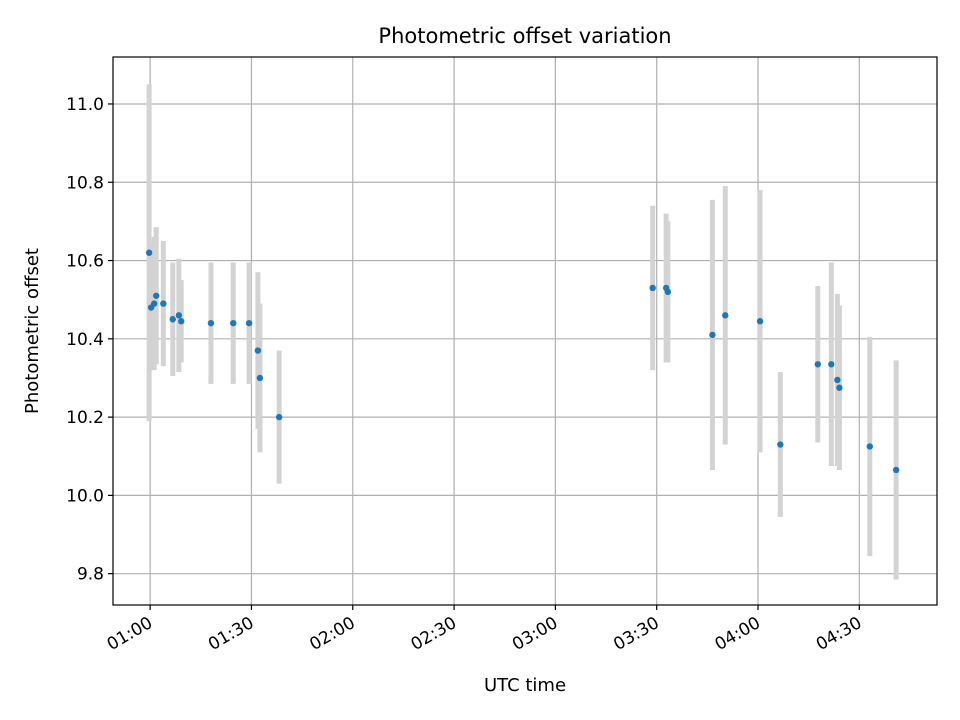 Image resolution: width=960 pixels, height=720 pixels. What do you see at coordinates (85, 340) in the screenshot?
I see `y-tick-label: 10.4` at bounding box center [85, 340].